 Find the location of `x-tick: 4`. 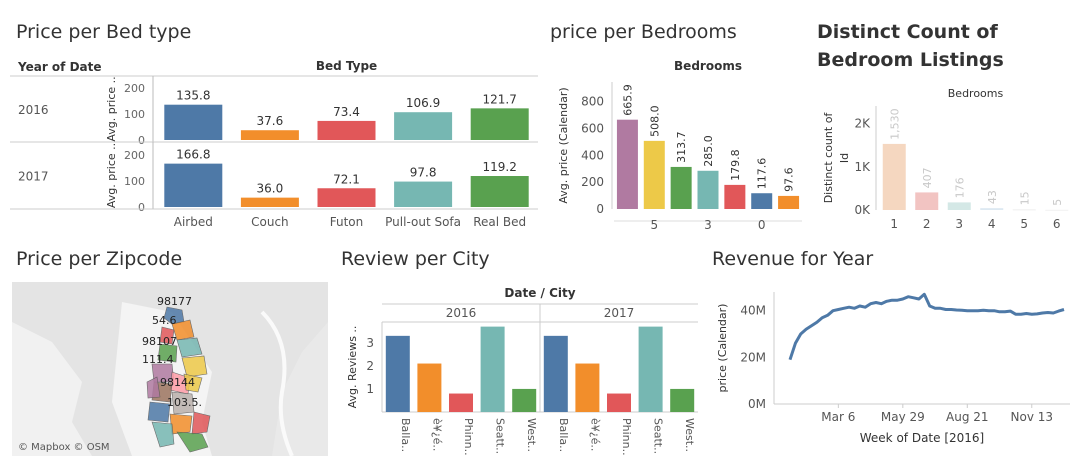

x-tick: 4 is located at coordinates (992, 224).